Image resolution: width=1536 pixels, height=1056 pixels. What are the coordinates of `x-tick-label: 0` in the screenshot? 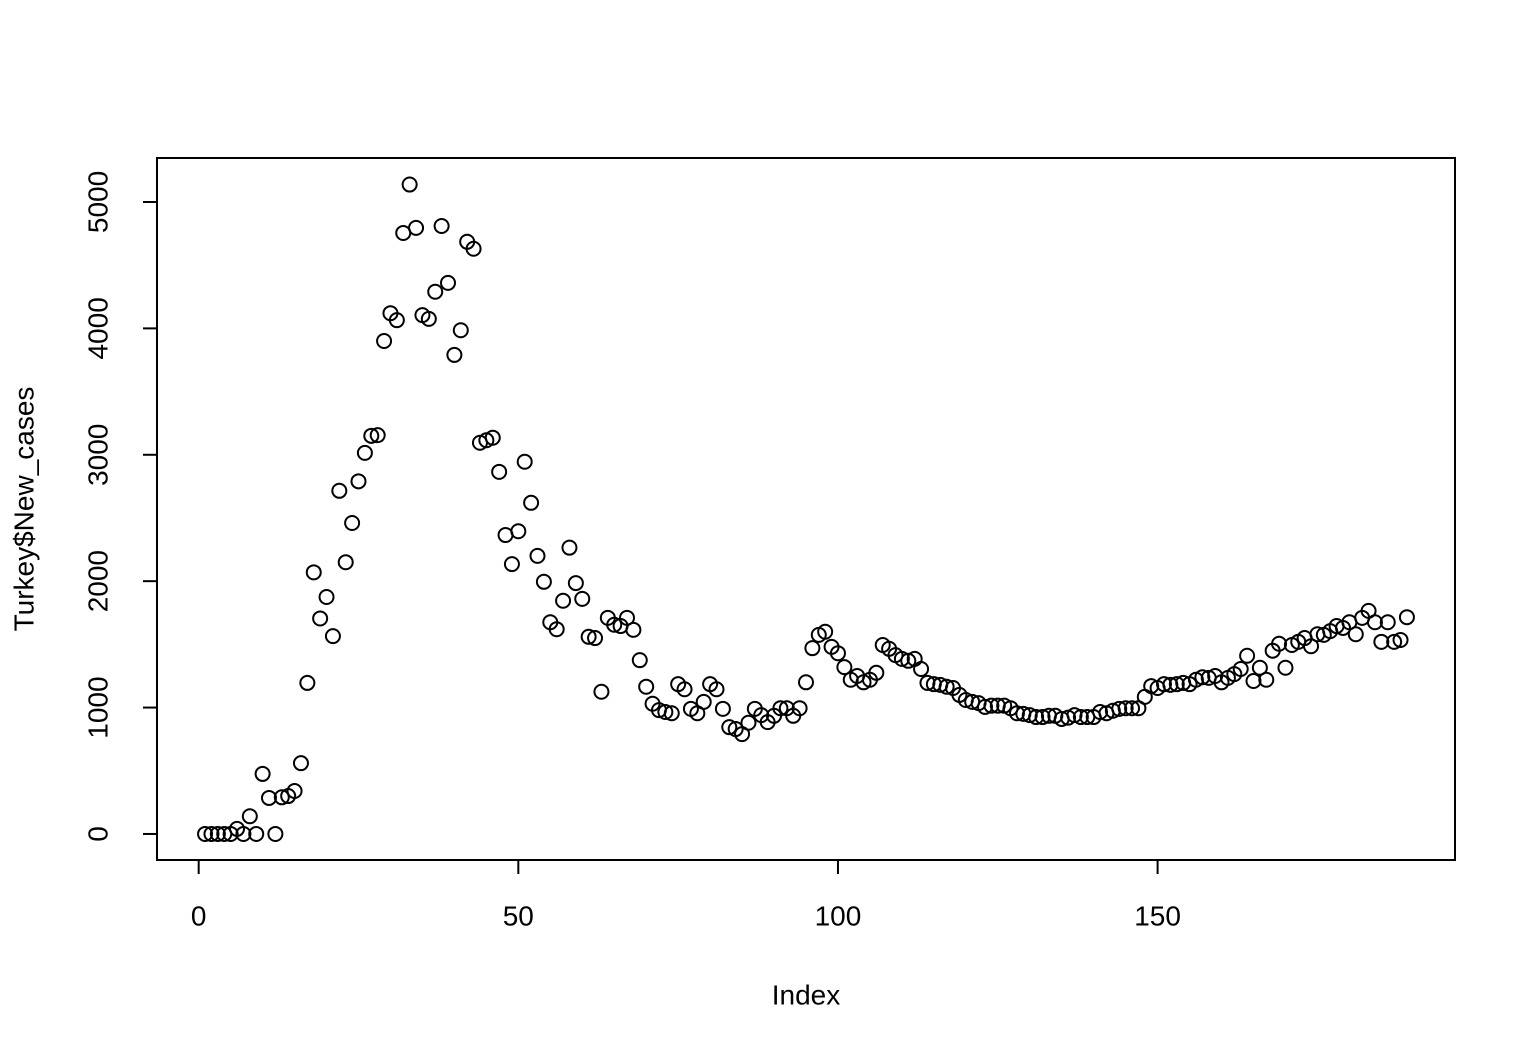 It's located at (199, 915).